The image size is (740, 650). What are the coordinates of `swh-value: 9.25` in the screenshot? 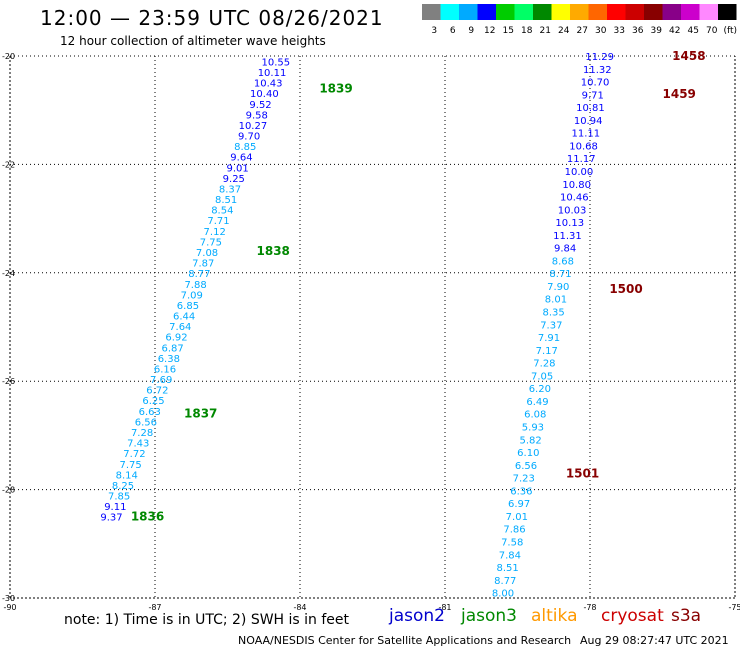 It's located at (234, 179).